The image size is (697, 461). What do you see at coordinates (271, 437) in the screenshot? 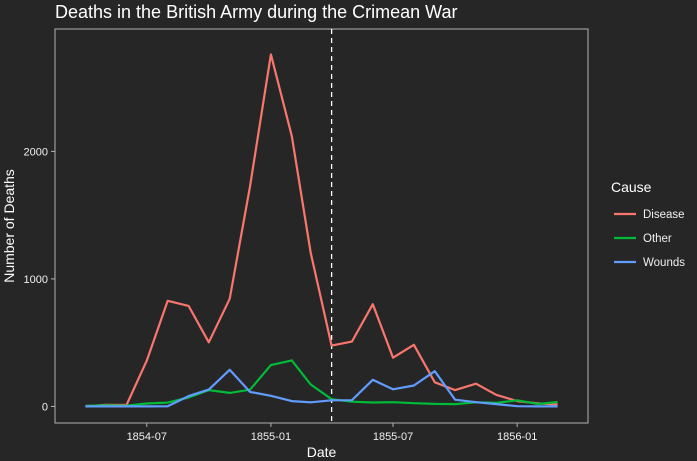
I see `x-tick-label: 1855-01` at bounding box center [271, 437].